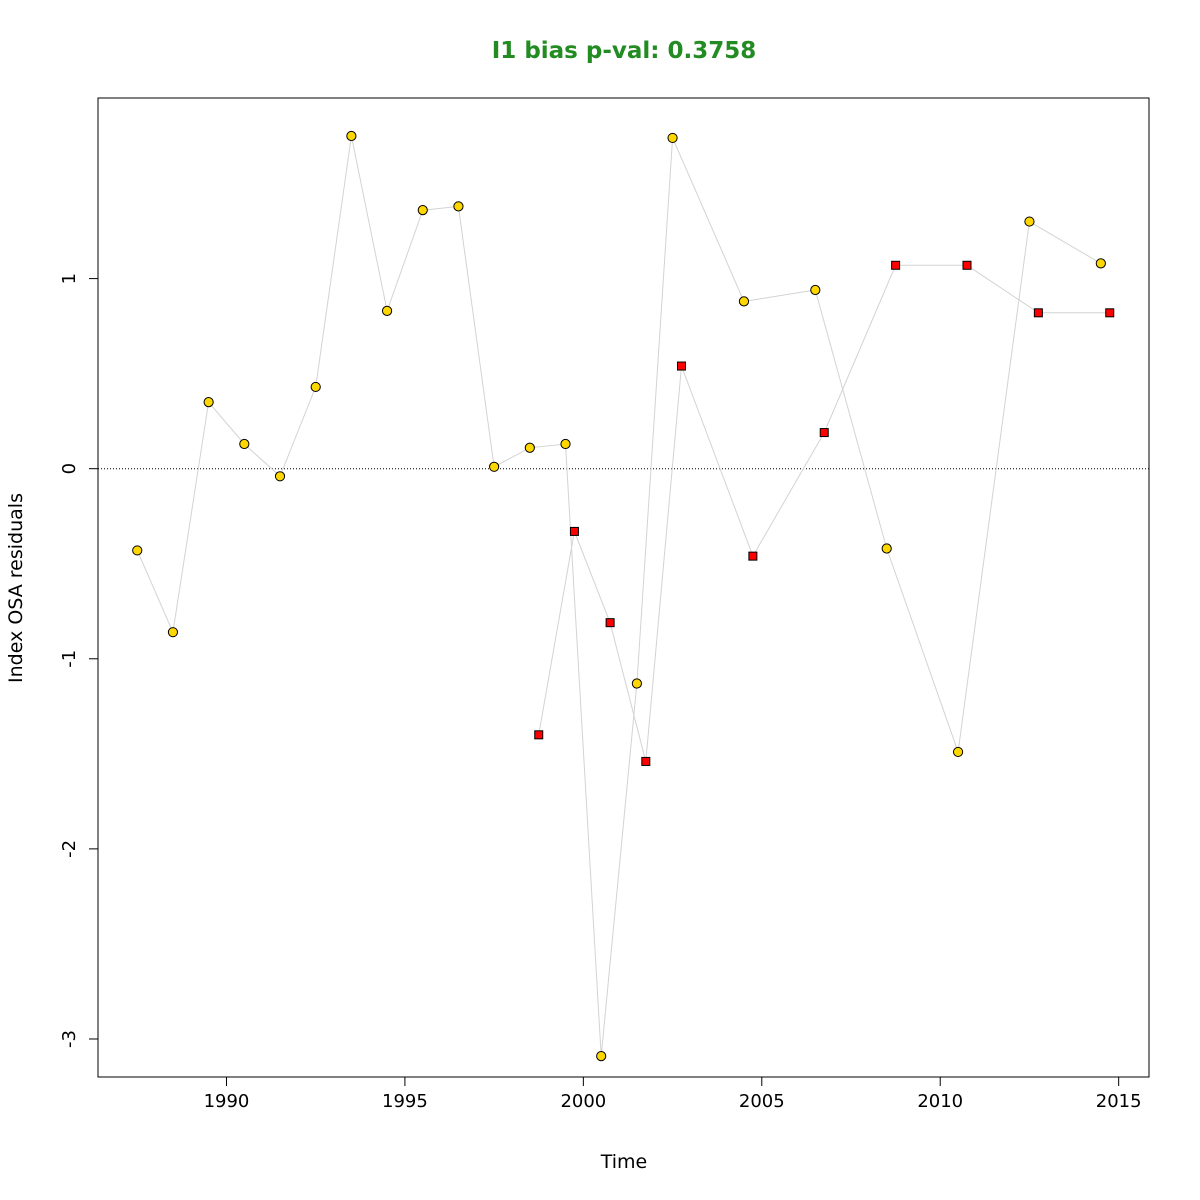 The height and width of the screenshot is (1200, 1200). Describe the element at coordinates (1119, 1101) in the screenshot. I see `x-tick-label: 2015` at that location.